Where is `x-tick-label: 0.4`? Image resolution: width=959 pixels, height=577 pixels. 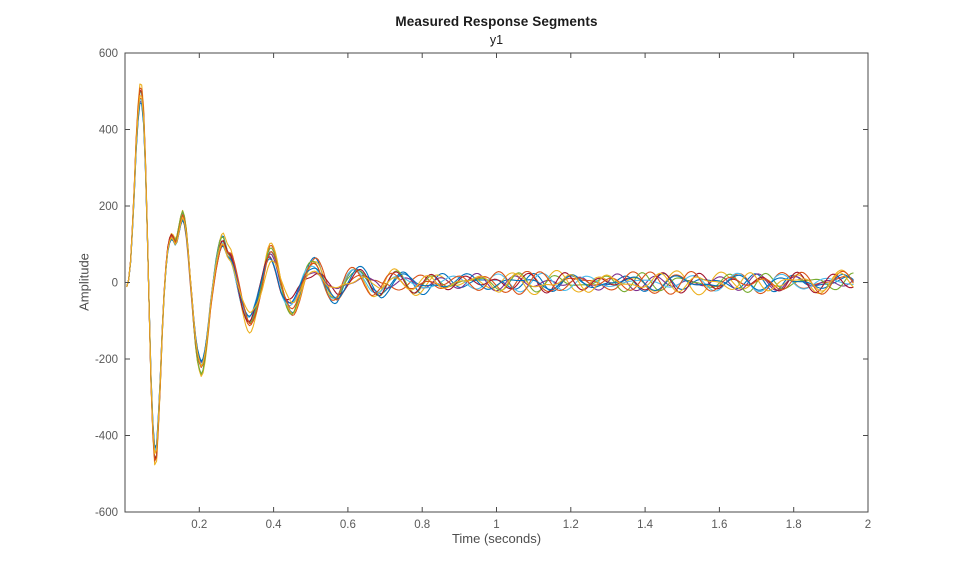 x-tick-label: 0.4 is located at coordinates (274, 525).